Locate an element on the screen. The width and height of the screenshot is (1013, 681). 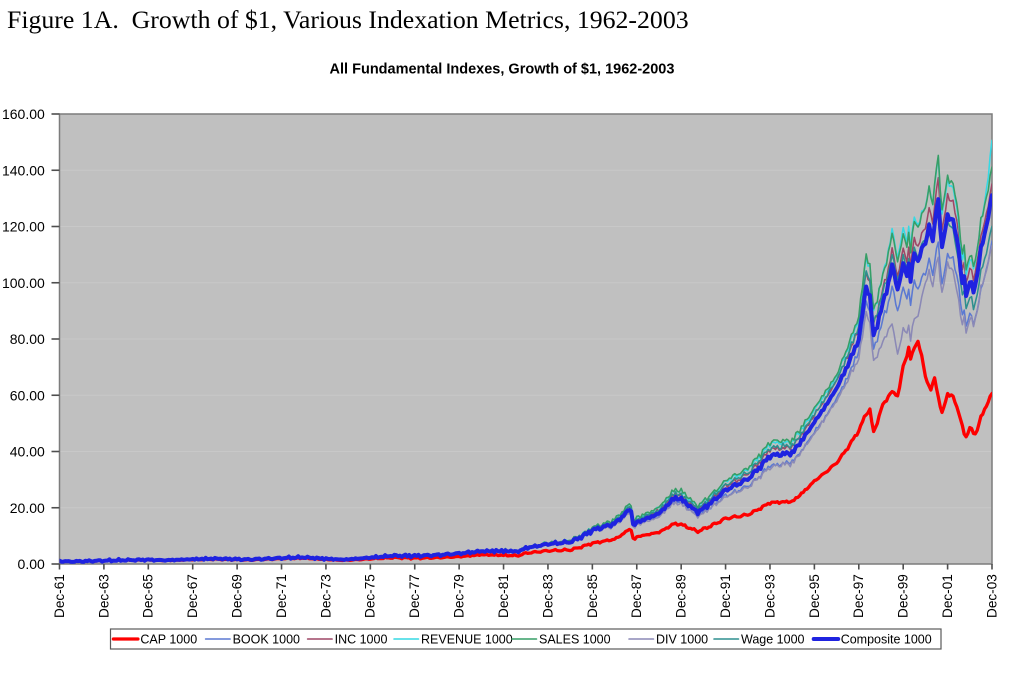
svg-text: SALES 1000 is located at coordinates (575, 639).